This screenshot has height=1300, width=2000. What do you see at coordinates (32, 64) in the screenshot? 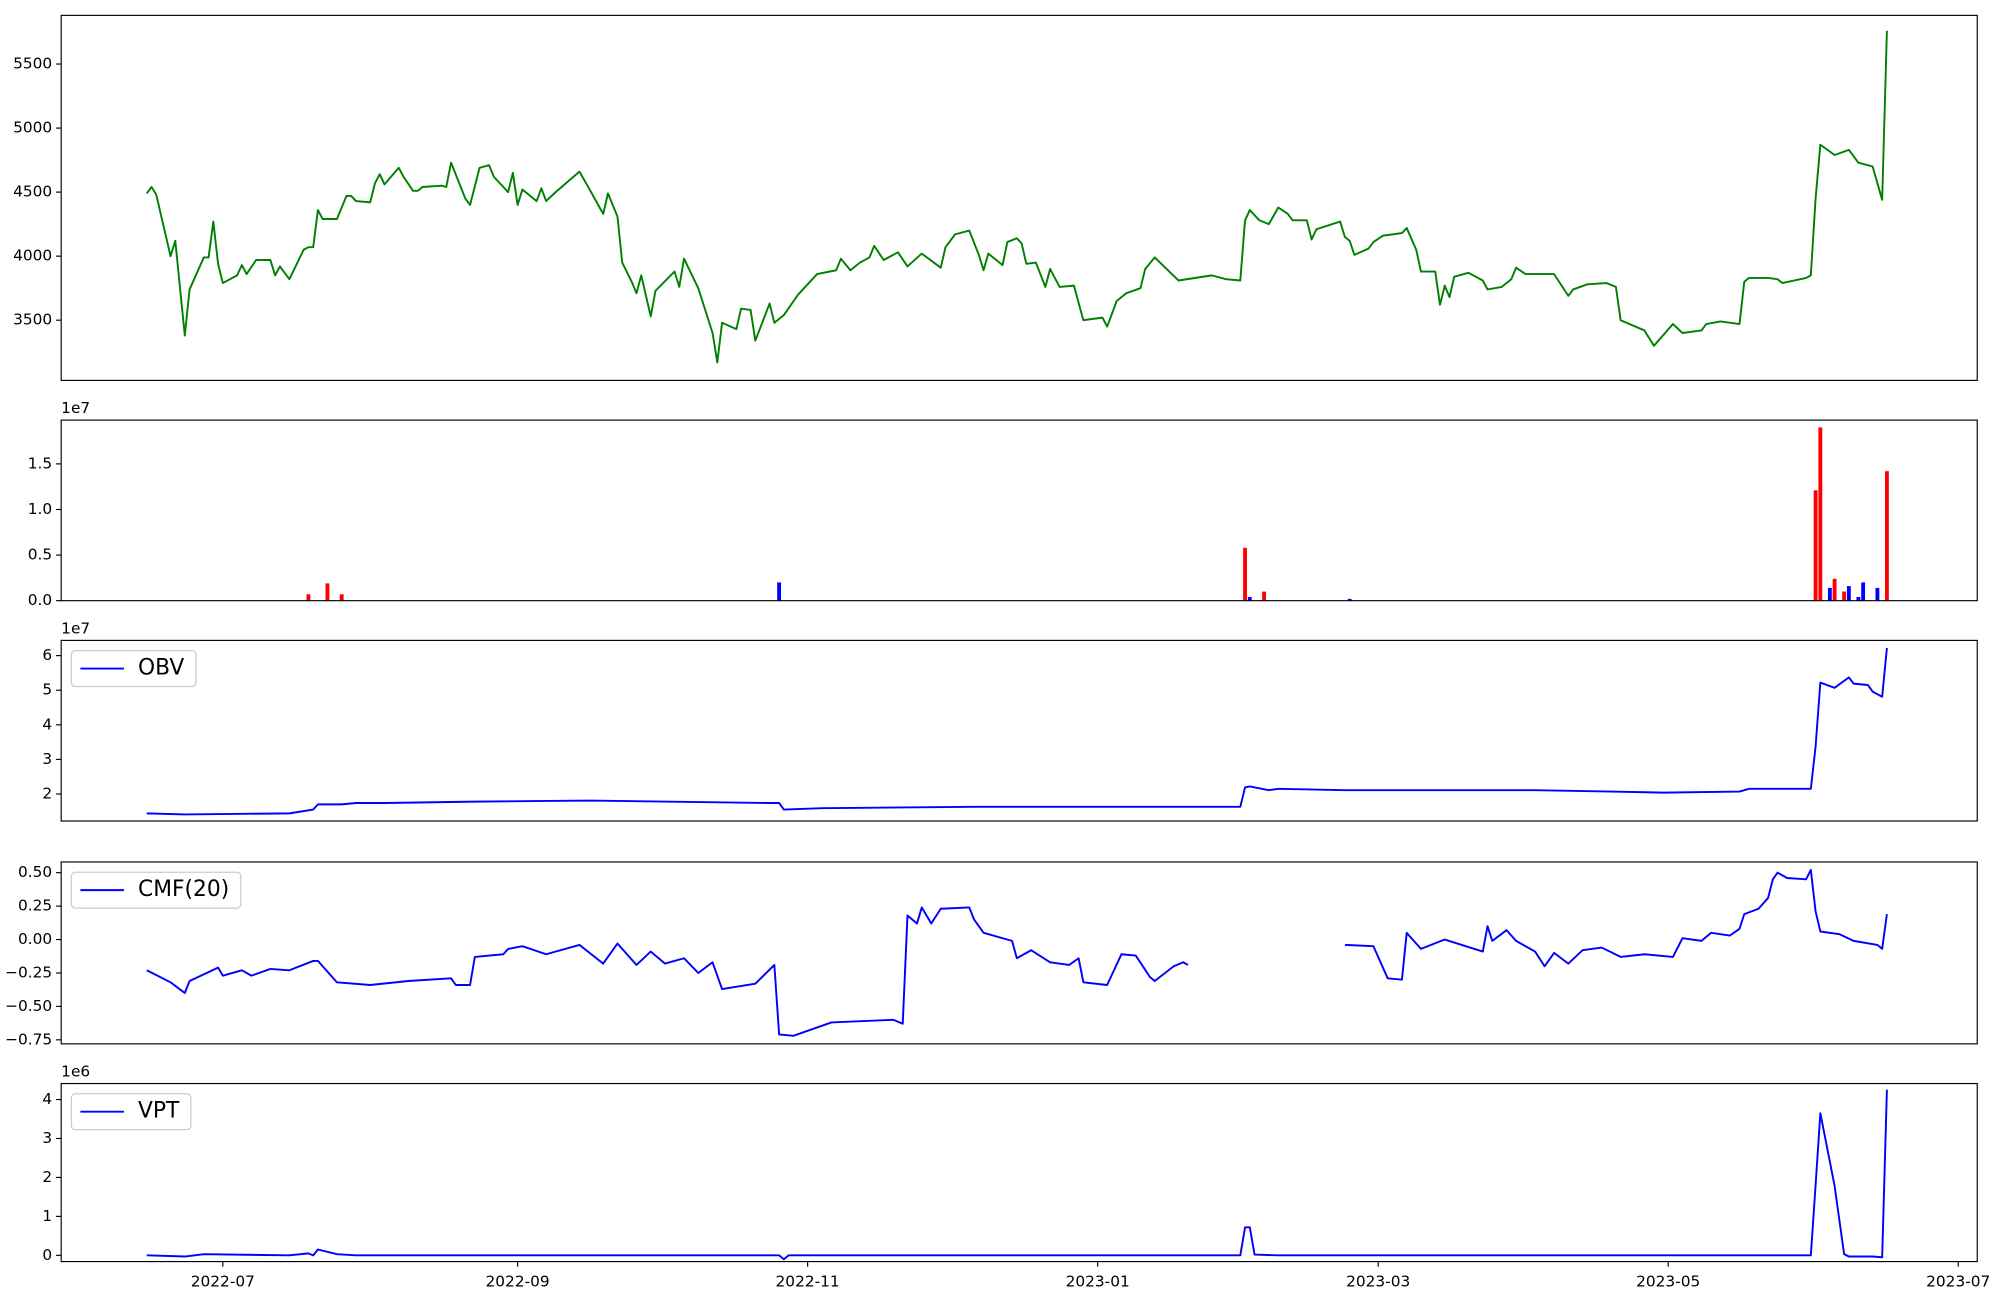
I see `y-tick-label: 5500` at bounding box center [32, 64].